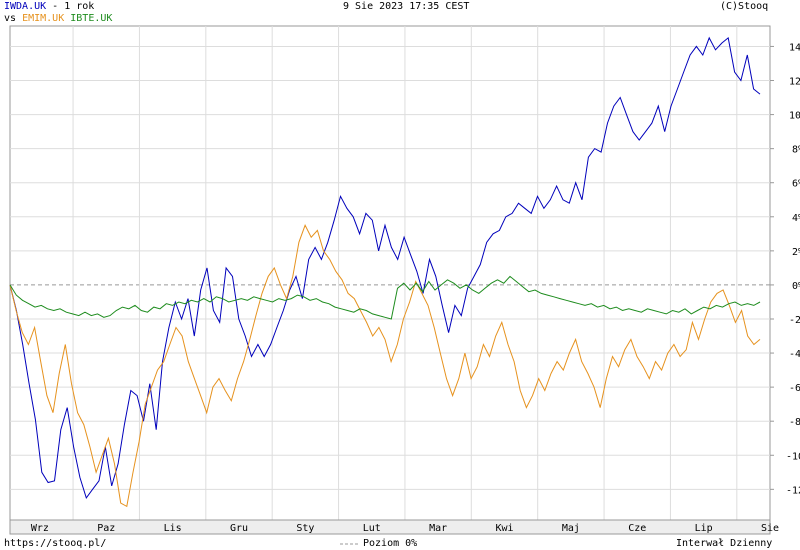  What do you see at coordinates (571, 528) in the screenshot?
I see `x-tick-label: Maj` at bounding box center [571, 528].